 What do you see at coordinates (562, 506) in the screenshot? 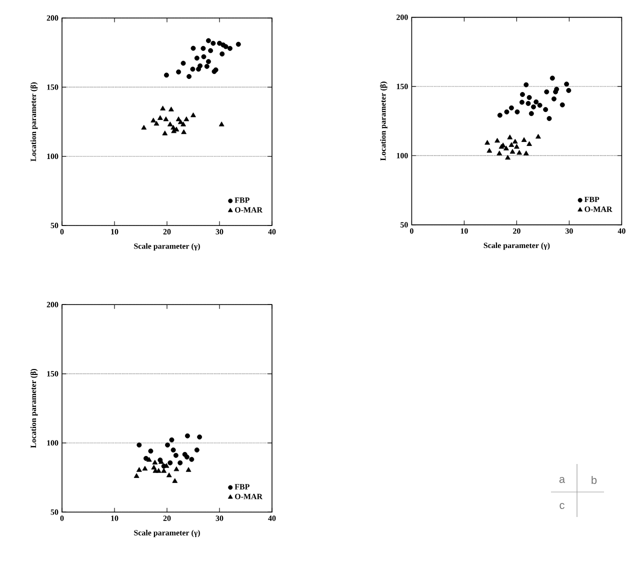
I see `text: c` at bounding box center [562, 506].